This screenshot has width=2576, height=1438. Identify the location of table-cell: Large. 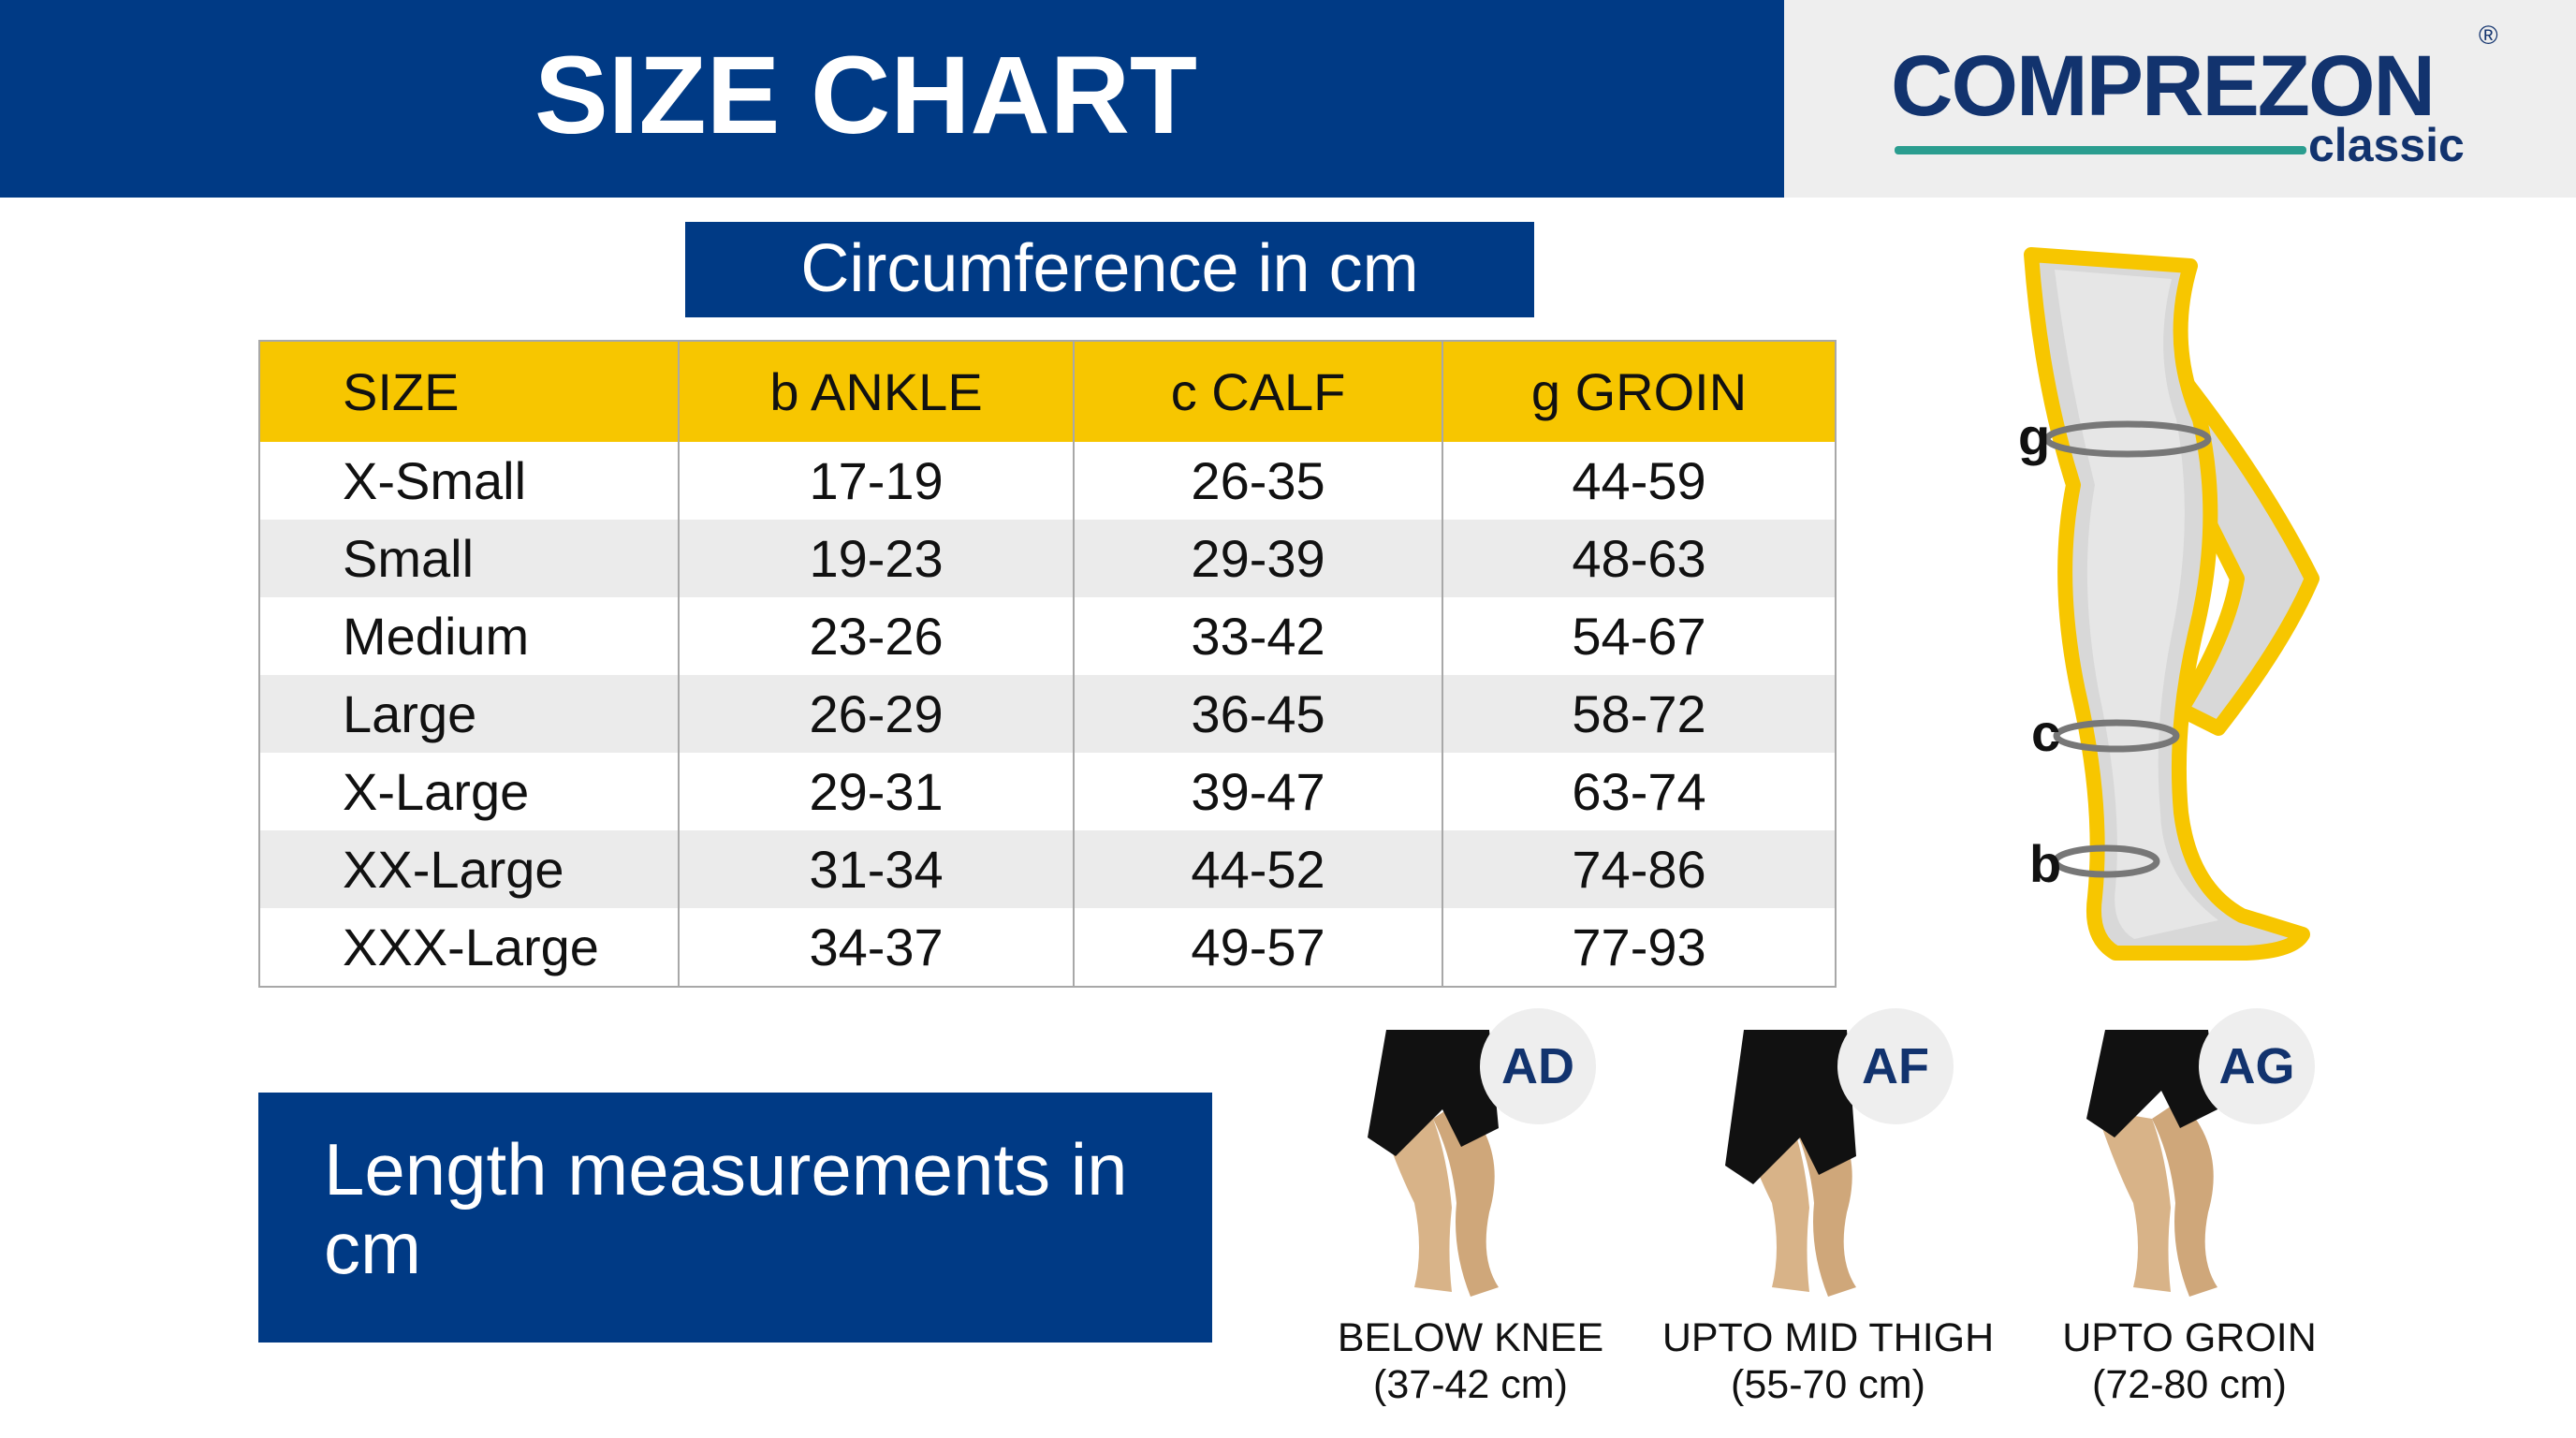
(470, 714).